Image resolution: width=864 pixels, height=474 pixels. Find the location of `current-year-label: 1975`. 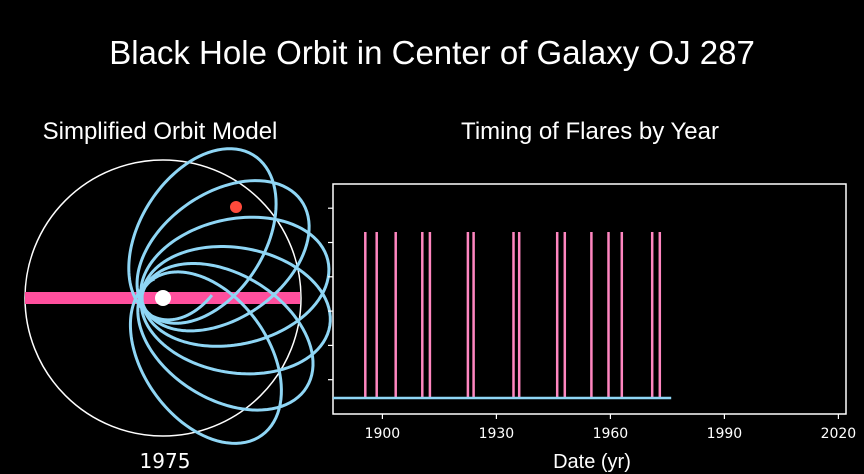

current-year-label: 1975 is located at coordinates (165, 461).